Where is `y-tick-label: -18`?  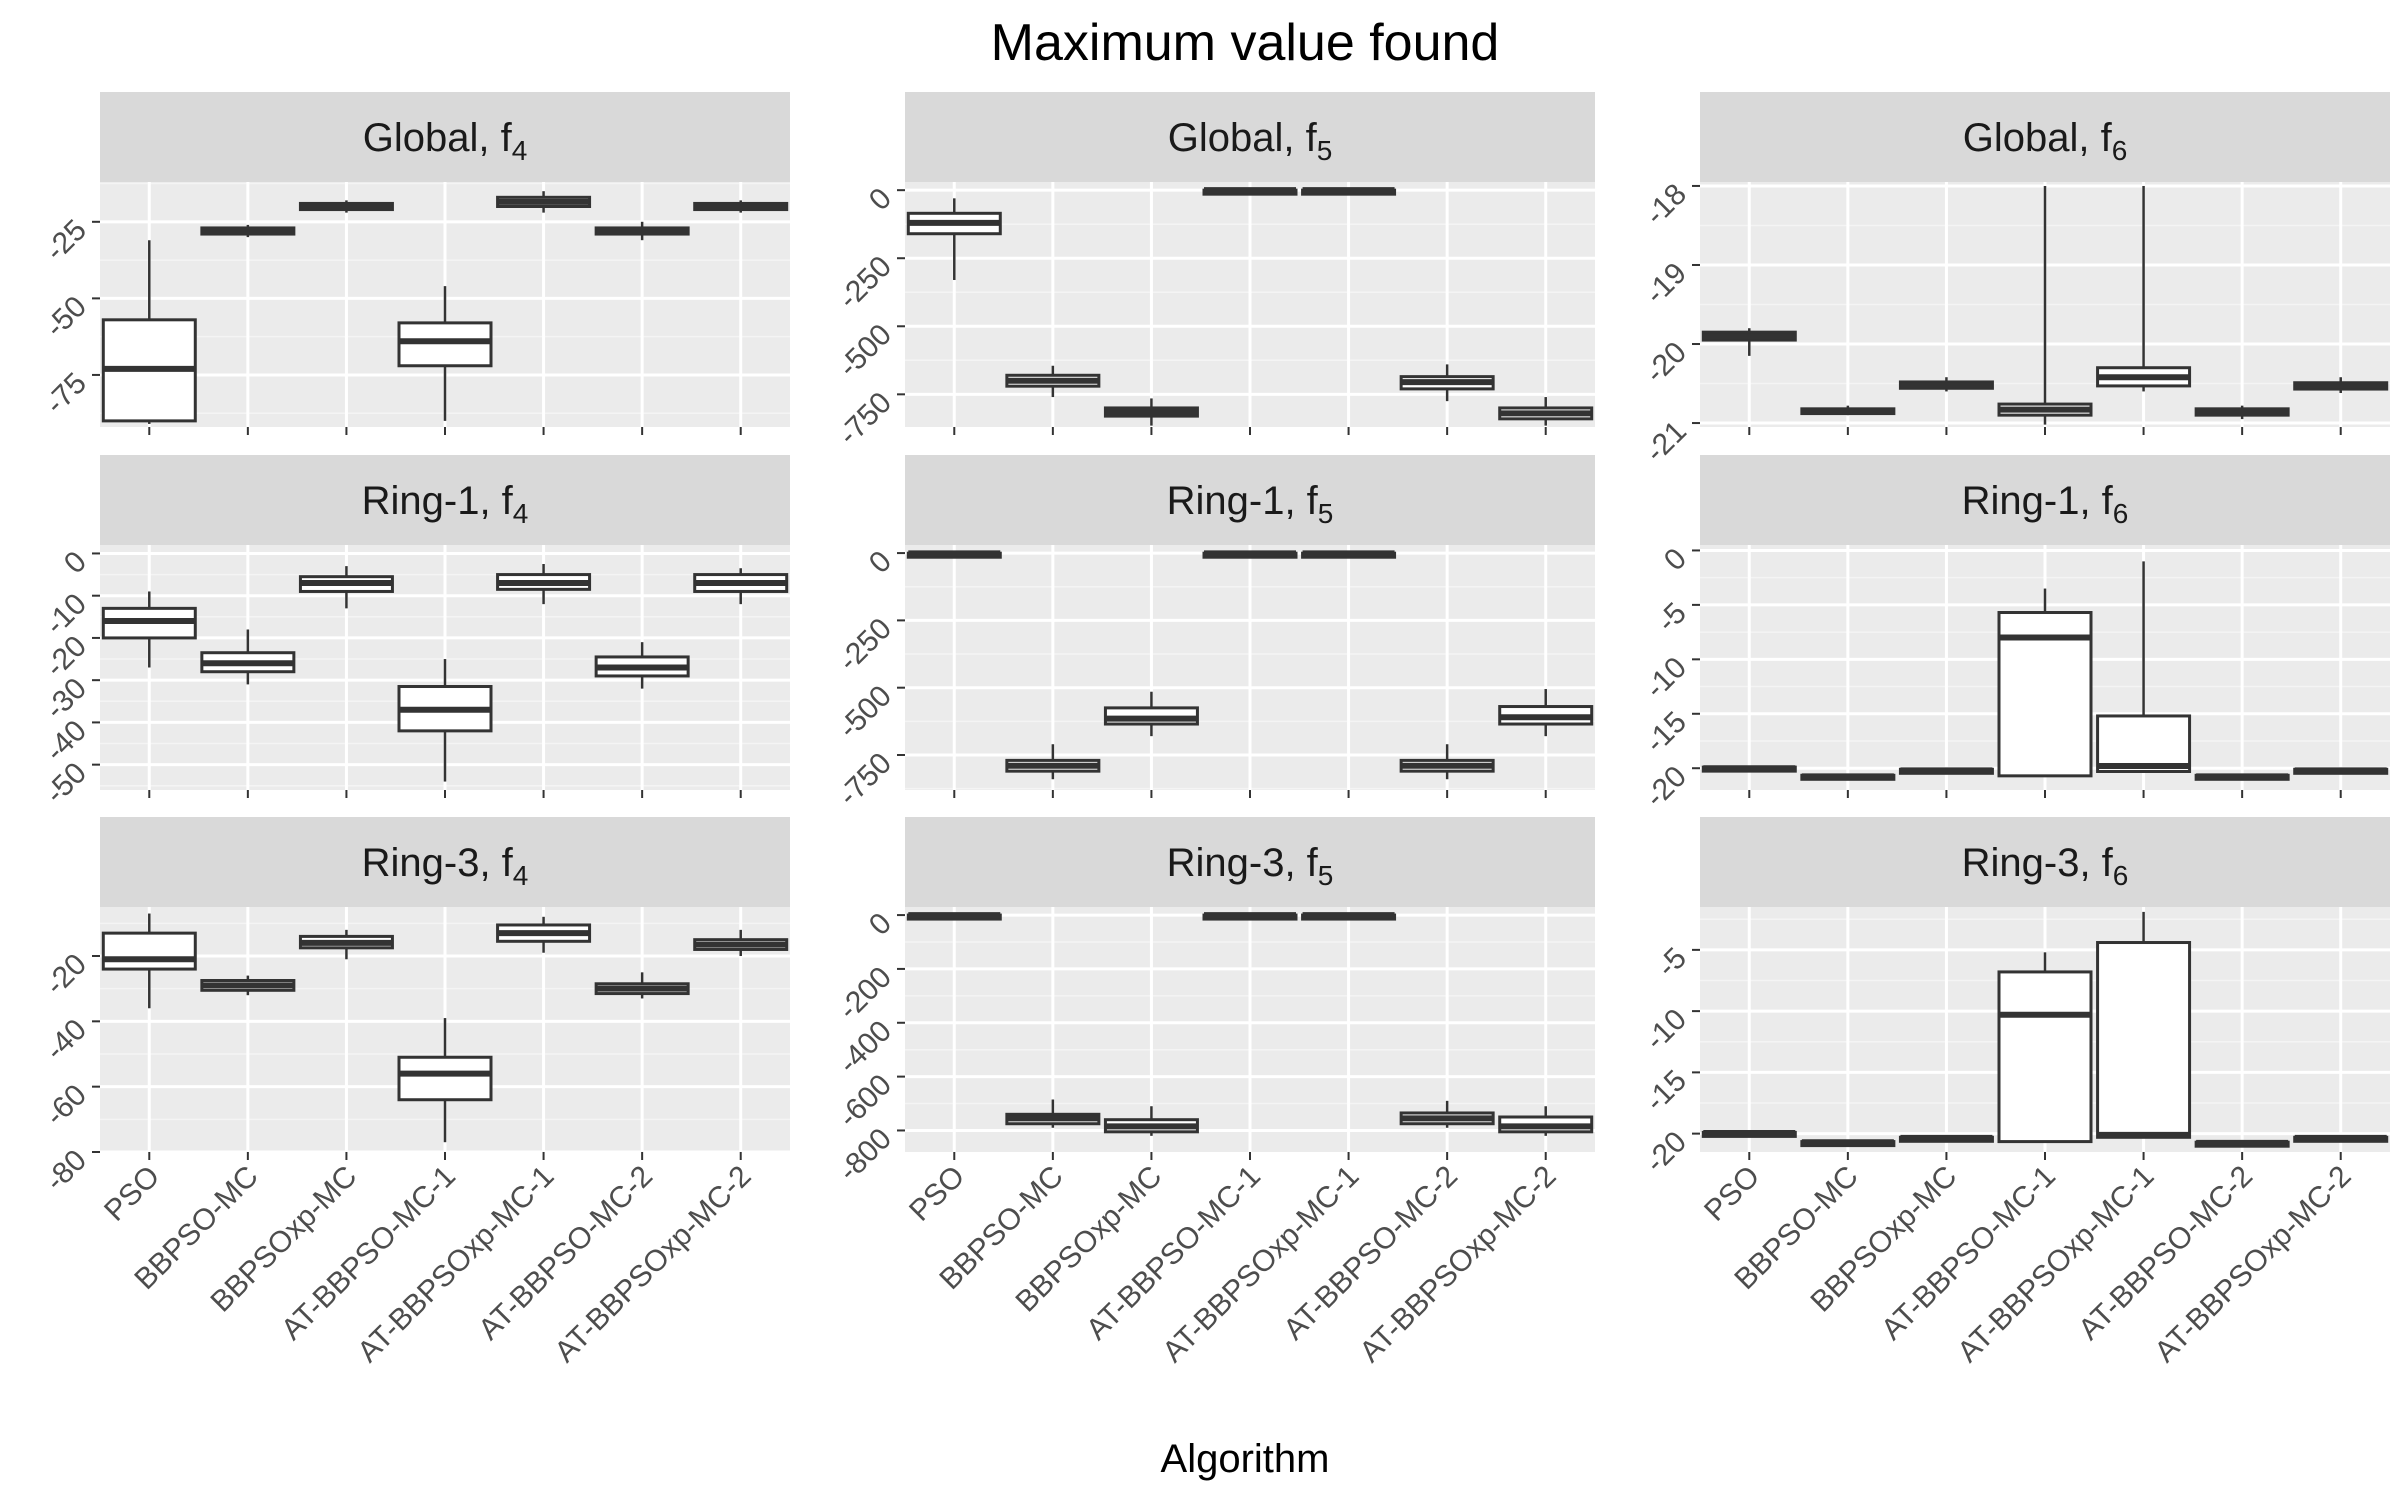 y-tick-label: -18 is located at coordinates (1666, 205).